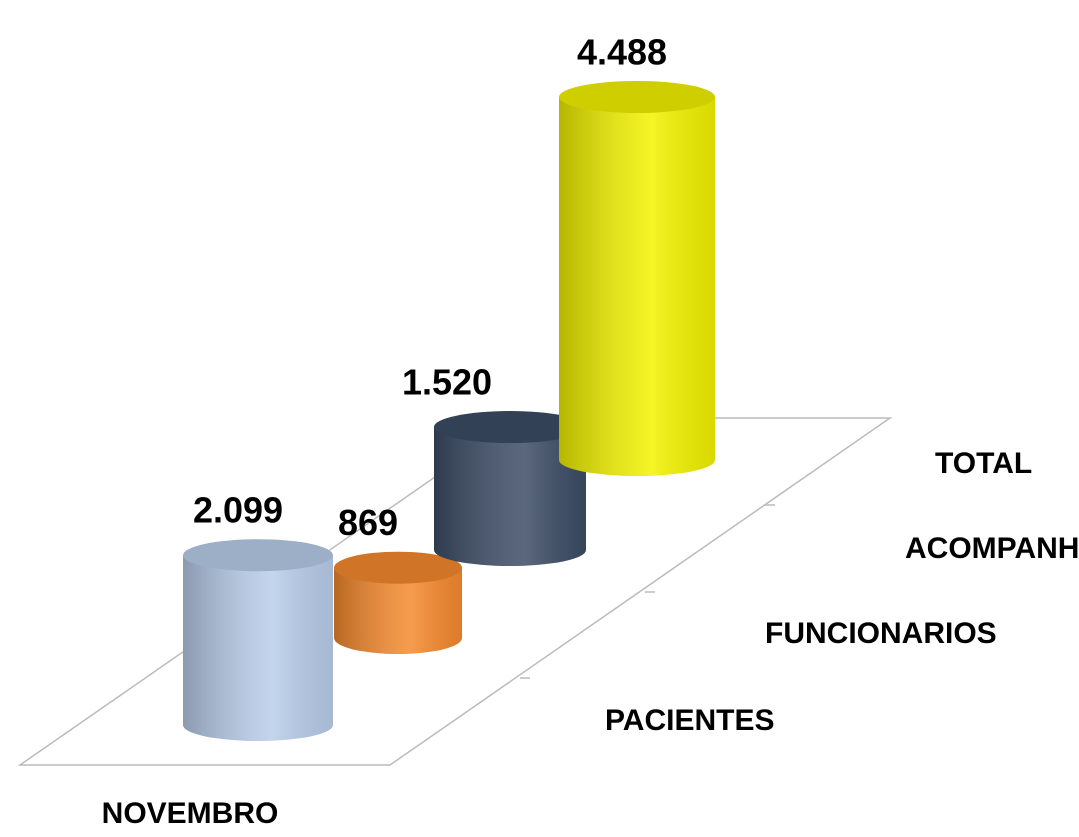 The width and height of the screenshot is (1079, 837). What do you see at coordinates (992, 548) in the screenshot?
I see `series-label: ACOMPANHATES` at bounding box center [992, 548].